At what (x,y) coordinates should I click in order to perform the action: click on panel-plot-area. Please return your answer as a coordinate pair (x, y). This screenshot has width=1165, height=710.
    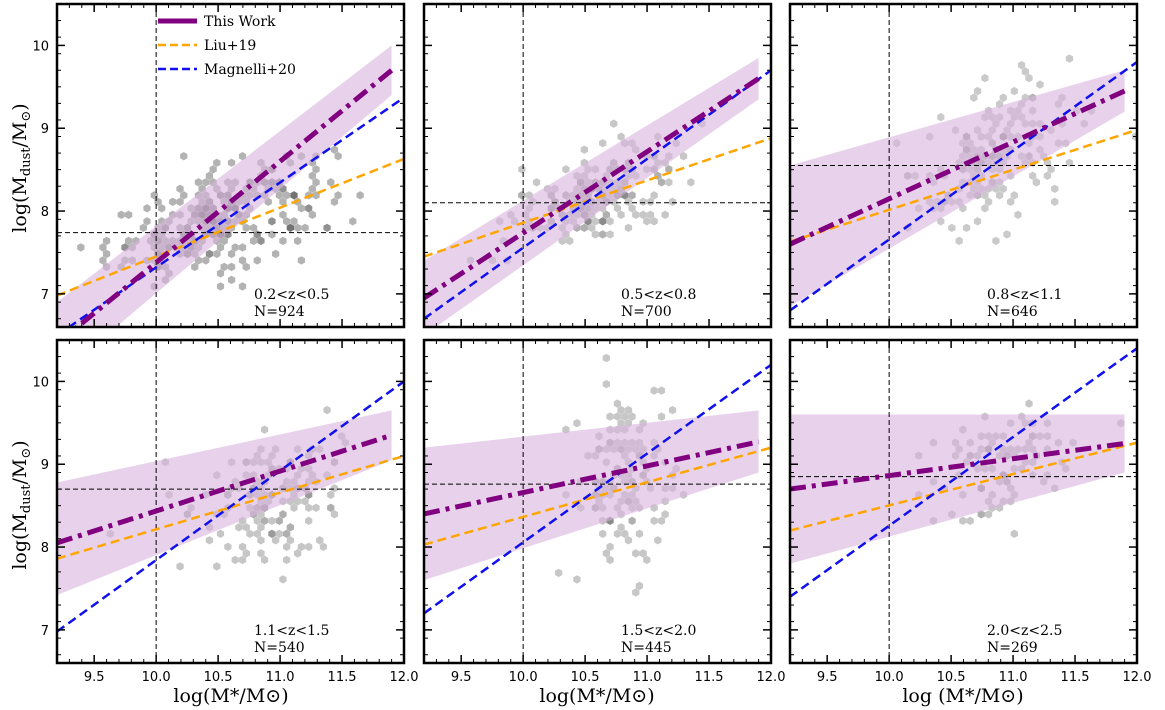
    Looking at the image, I should click on (230, 501).